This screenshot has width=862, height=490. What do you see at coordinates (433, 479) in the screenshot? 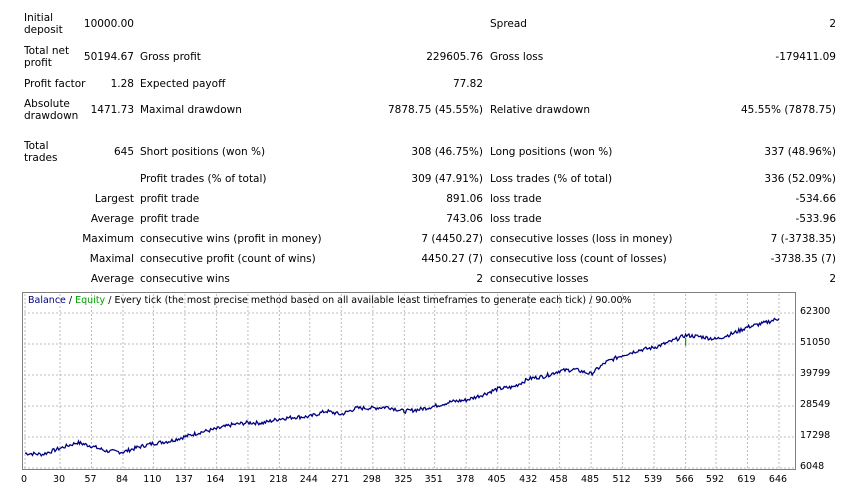
I see `x-tick-label: 351` at bounding box center [433, 479].